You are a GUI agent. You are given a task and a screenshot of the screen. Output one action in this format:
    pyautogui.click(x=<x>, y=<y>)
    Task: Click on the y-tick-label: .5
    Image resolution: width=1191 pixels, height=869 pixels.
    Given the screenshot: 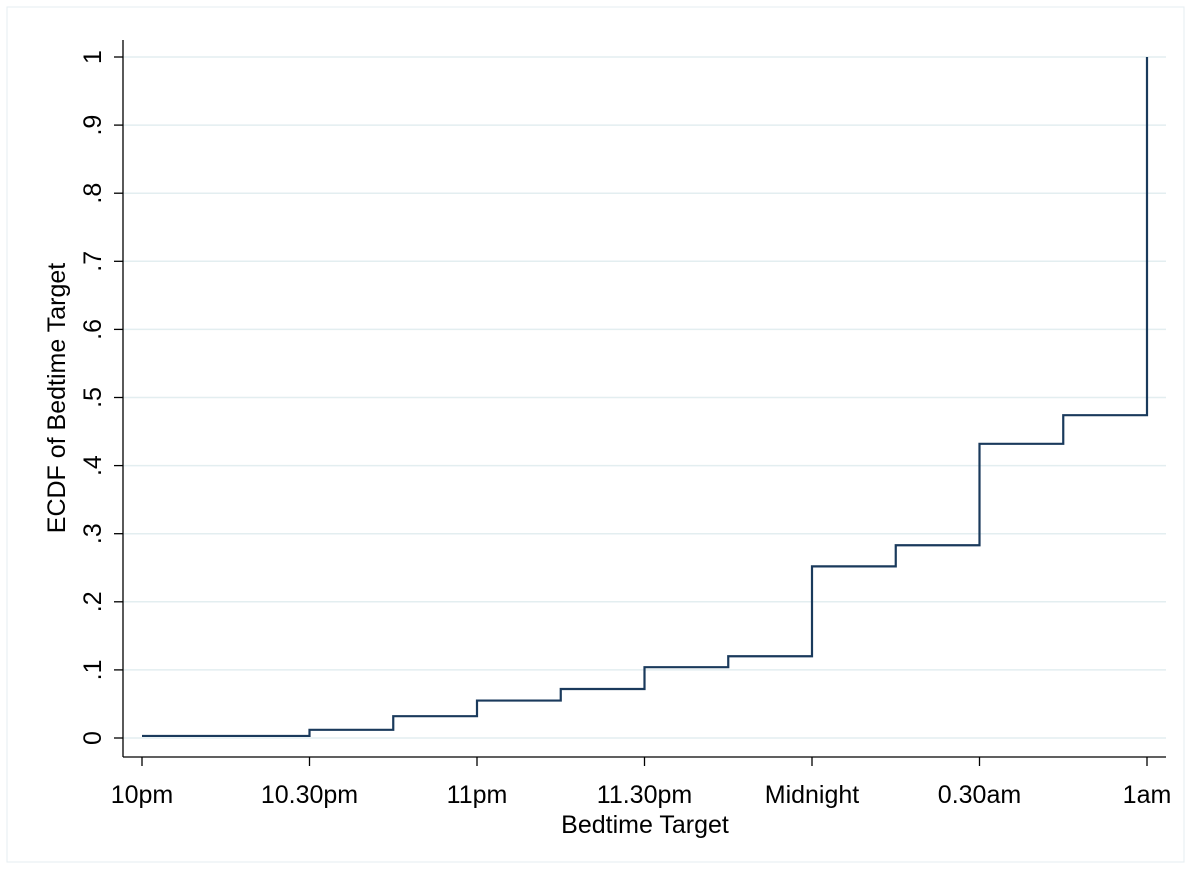 What is the action you would take?
    pyautogui.click(x=93, y=397)
    